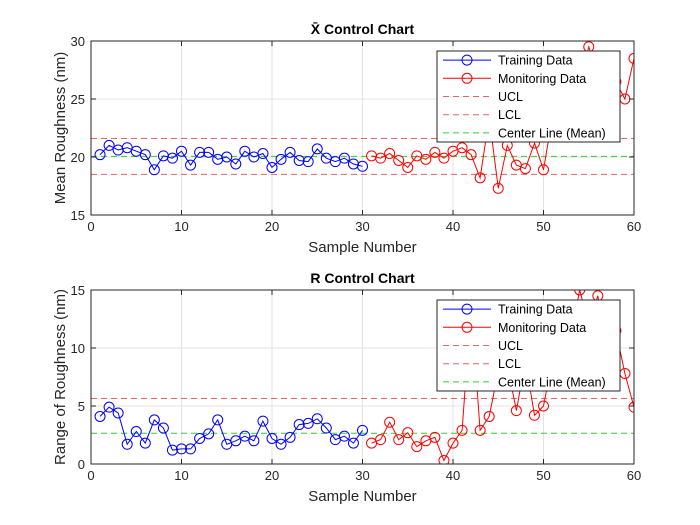 The width and height of the screenshot is (700, 525). I want to click on xbar-legend-center-line-mean-label: Center Line (Mean), so click(552, 133).